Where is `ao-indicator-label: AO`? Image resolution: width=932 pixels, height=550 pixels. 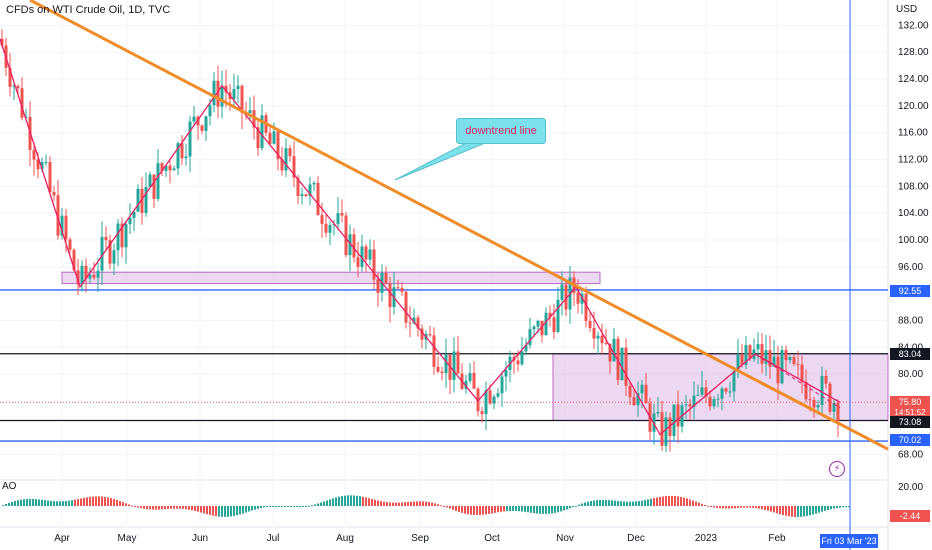
ao-indicator-label: AO is located at coordinates (9, 486).